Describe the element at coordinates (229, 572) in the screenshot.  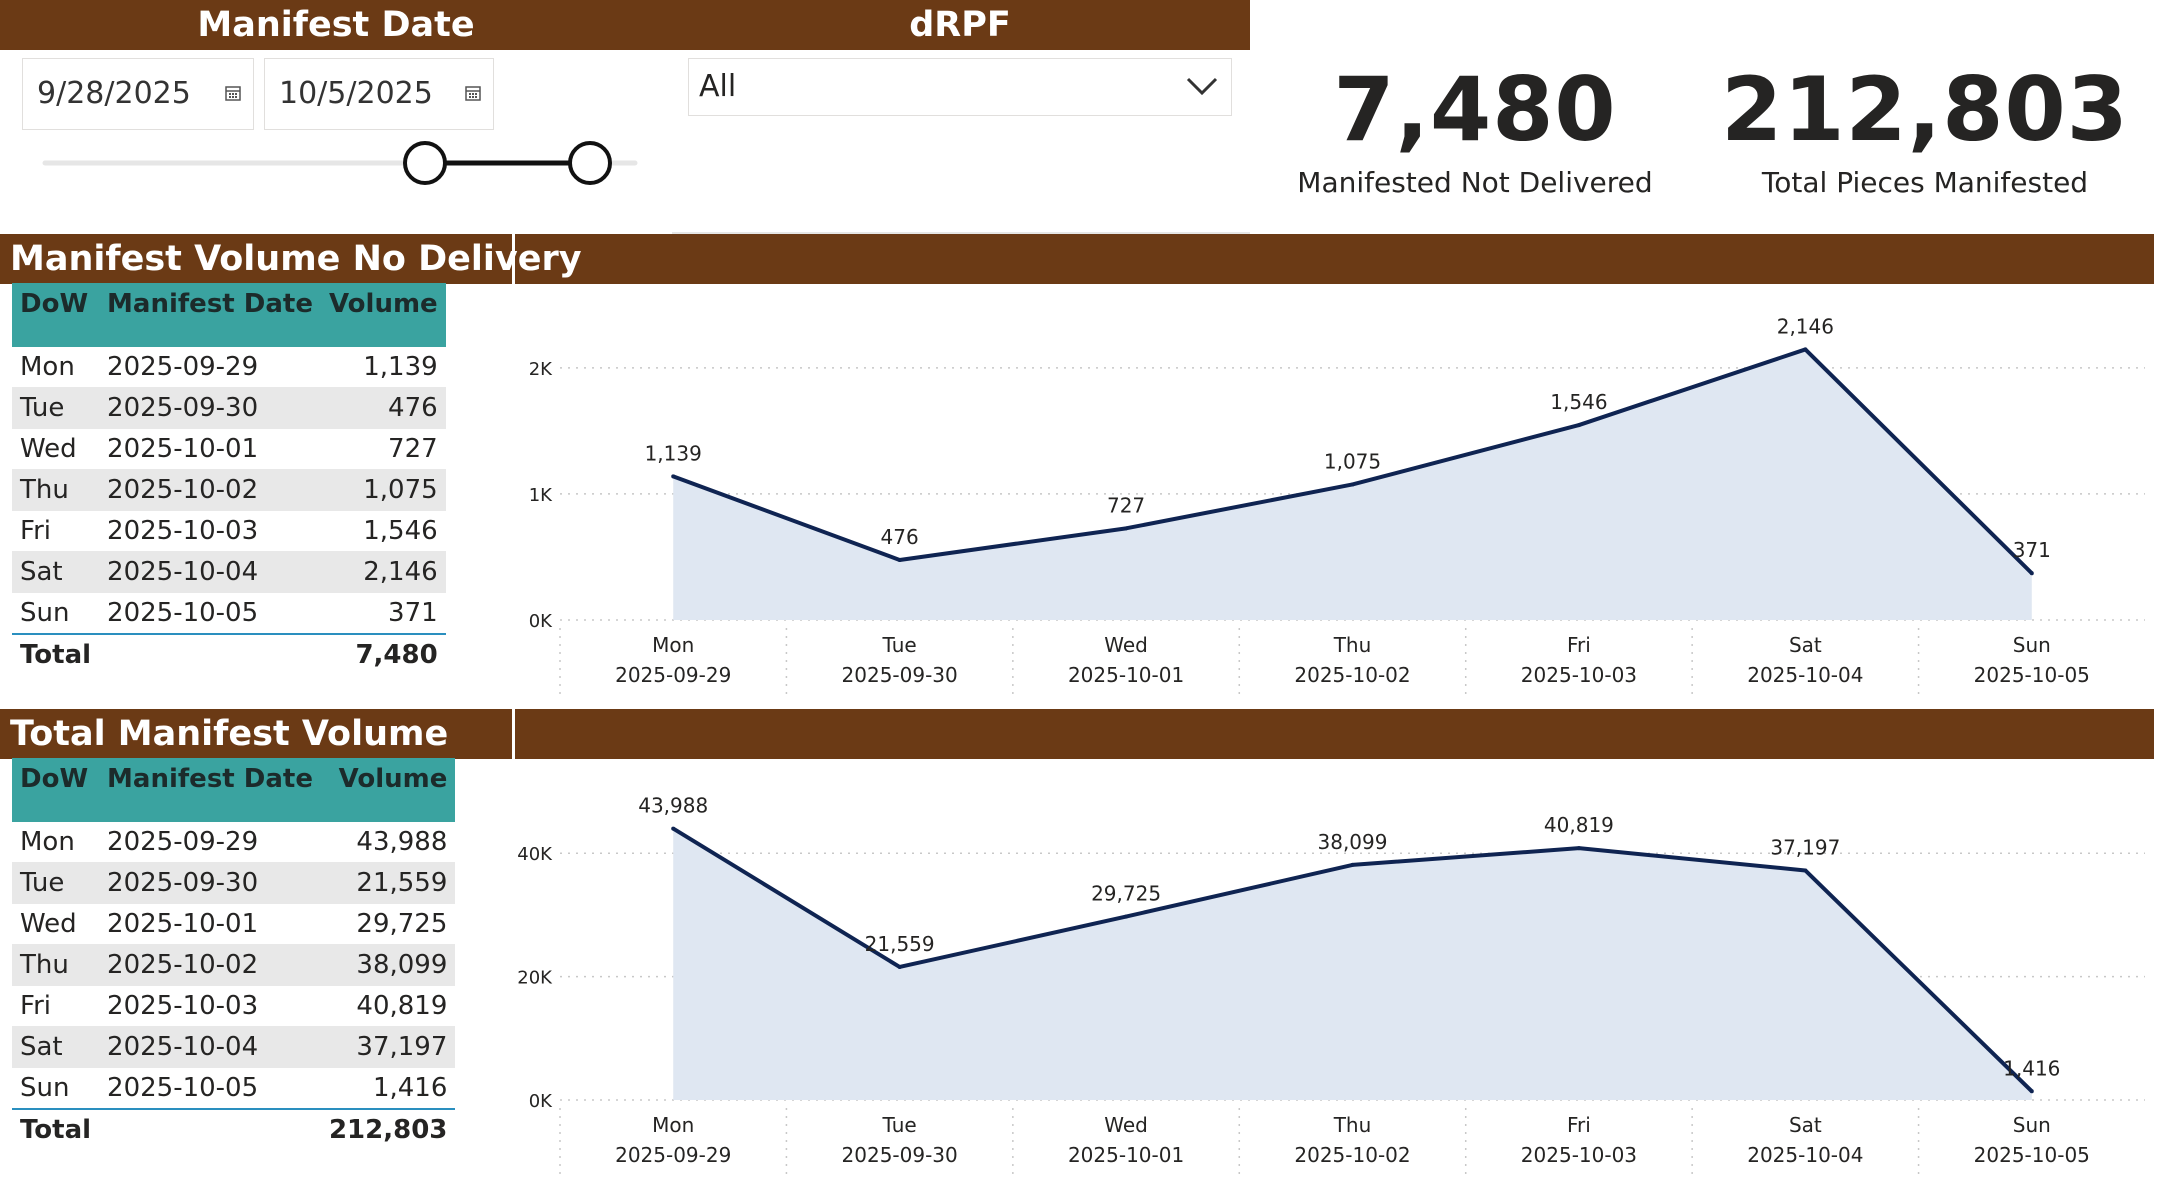
I see `table-row: Sat 2025-10-04 2,146` at that location.